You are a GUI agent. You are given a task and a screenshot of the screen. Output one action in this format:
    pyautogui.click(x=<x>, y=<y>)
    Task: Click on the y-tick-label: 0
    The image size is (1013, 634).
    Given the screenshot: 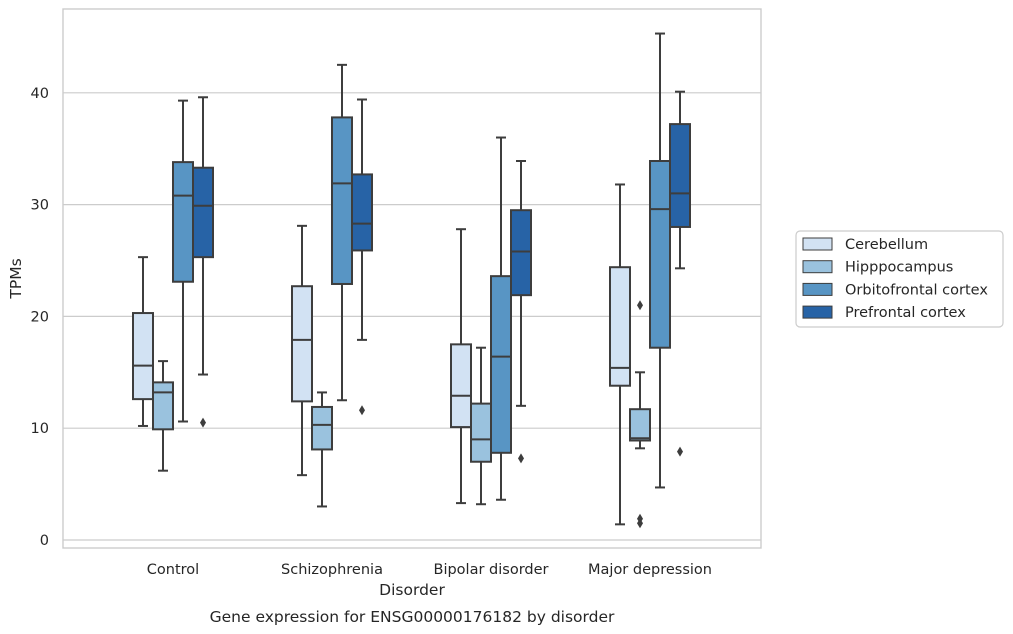 What is the action you would take?
    pyautogui.click(x=44, y=541)
    